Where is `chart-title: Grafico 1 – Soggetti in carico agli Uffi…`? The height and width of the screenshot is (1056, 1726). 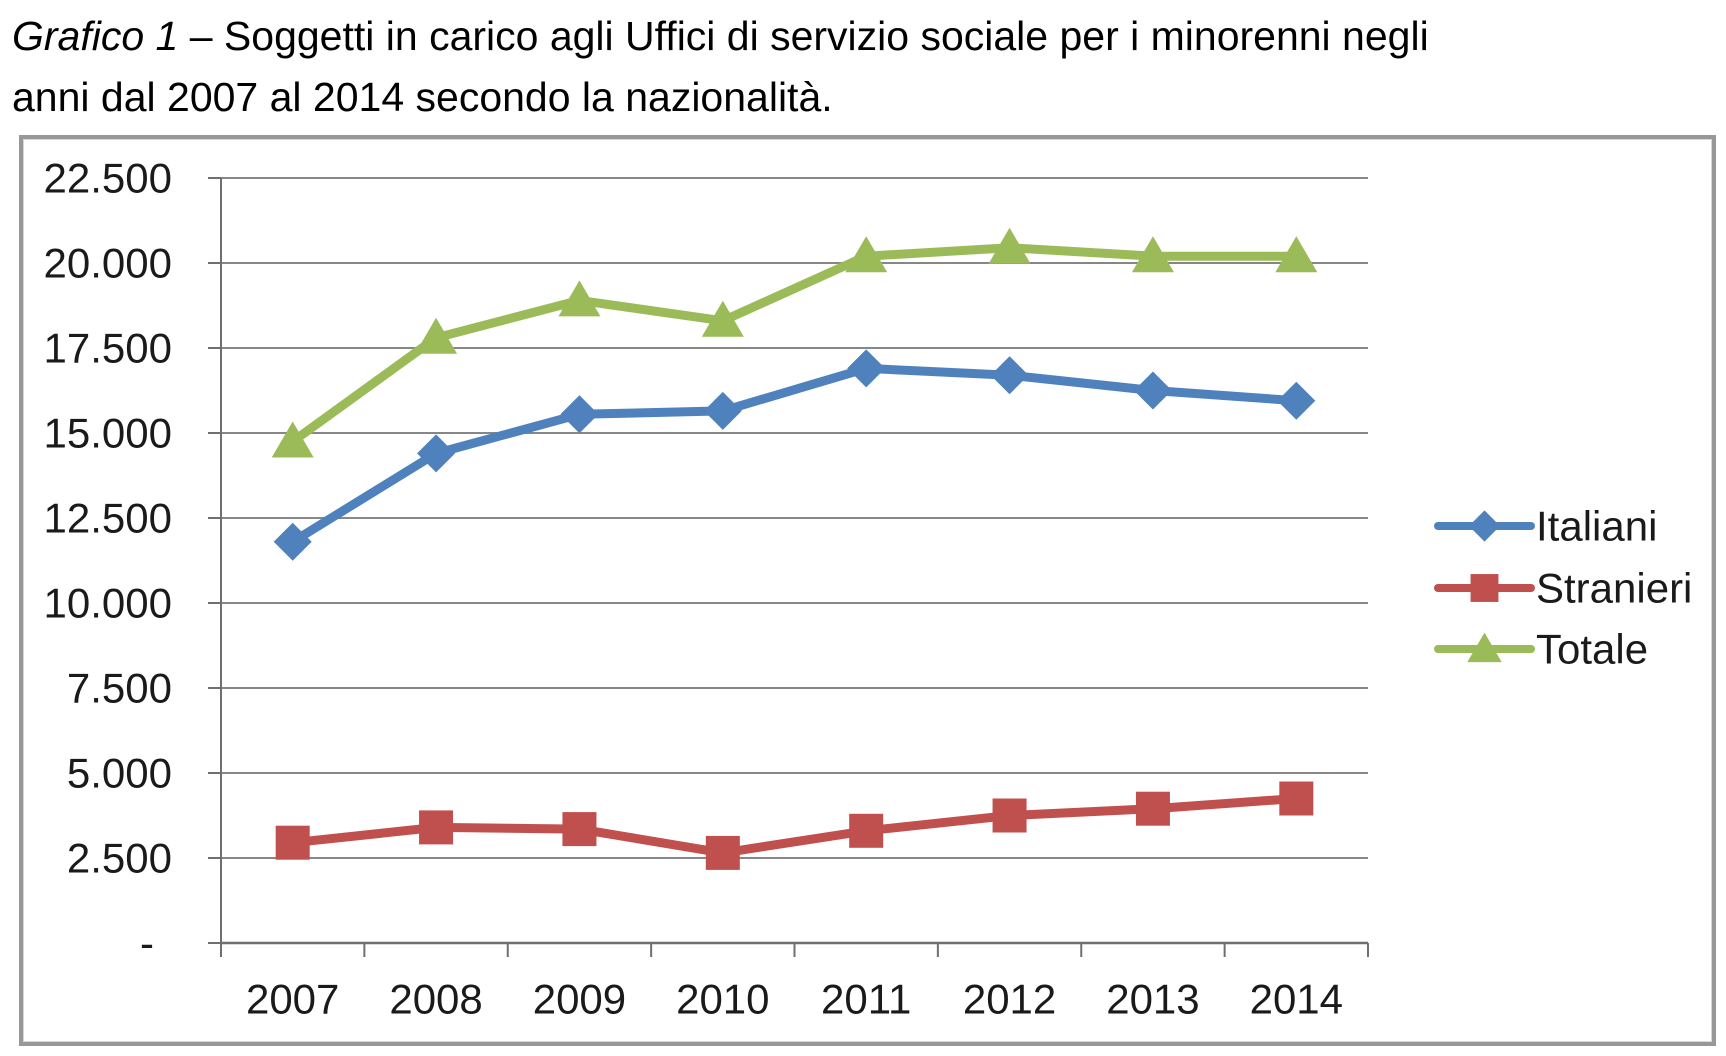
chart-title: Grafico 1 – Soggetti in carico agli Uffi… is located at coordinates (842, 67).